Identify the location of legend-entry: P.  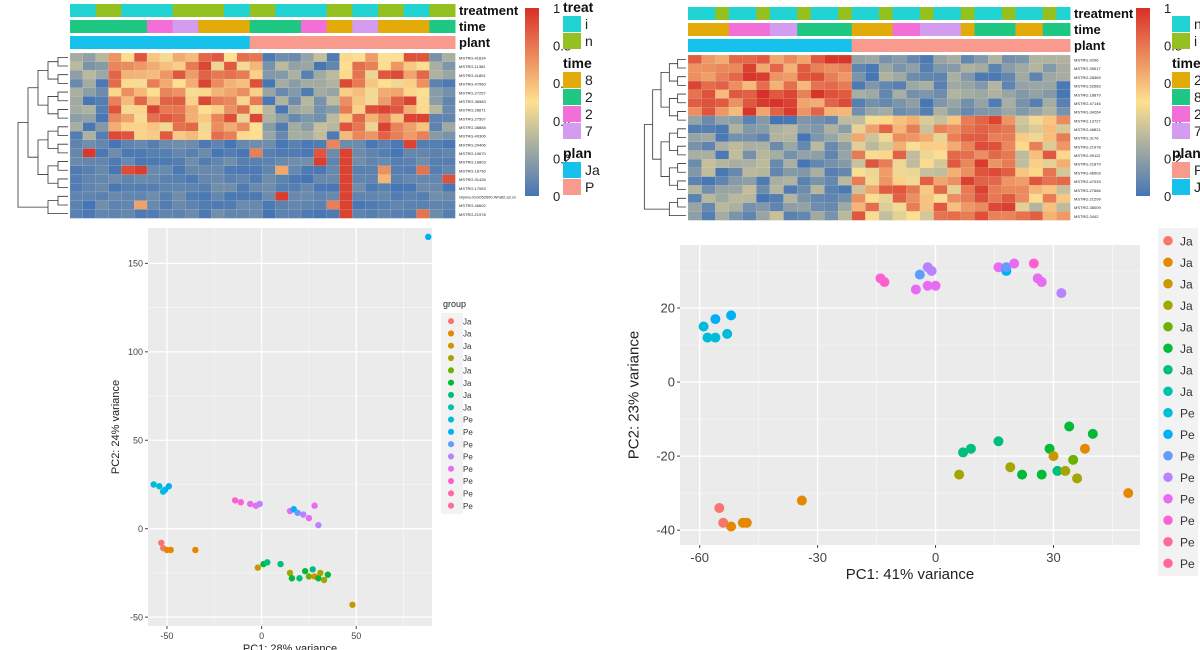
(589, 187).